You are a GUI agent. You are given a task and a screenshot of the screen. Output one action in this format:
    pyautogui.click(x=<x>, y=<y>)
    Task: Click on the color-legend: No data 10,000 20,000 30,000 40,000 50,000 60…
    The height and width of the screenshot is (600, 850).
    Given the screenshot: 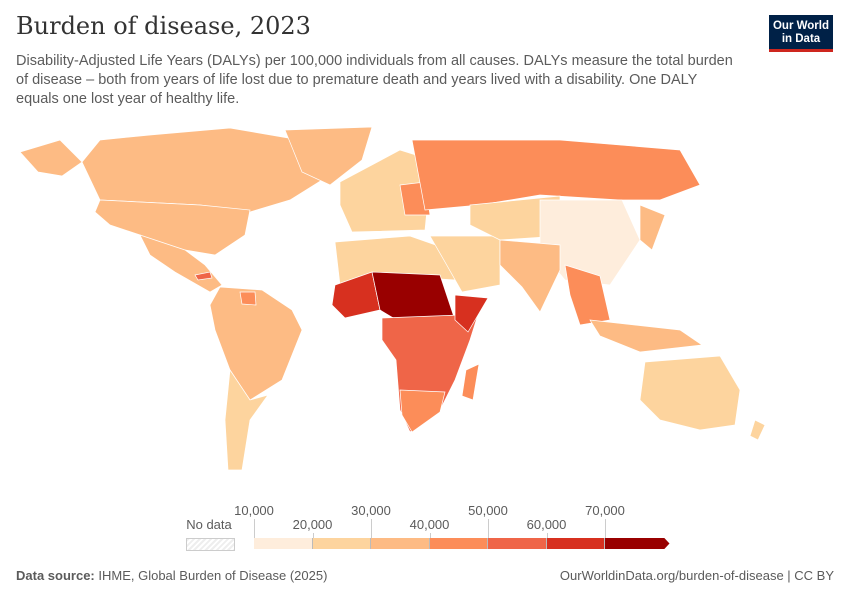 What is the action you would take?
    pyautogui.click(x=425, y=530)
    